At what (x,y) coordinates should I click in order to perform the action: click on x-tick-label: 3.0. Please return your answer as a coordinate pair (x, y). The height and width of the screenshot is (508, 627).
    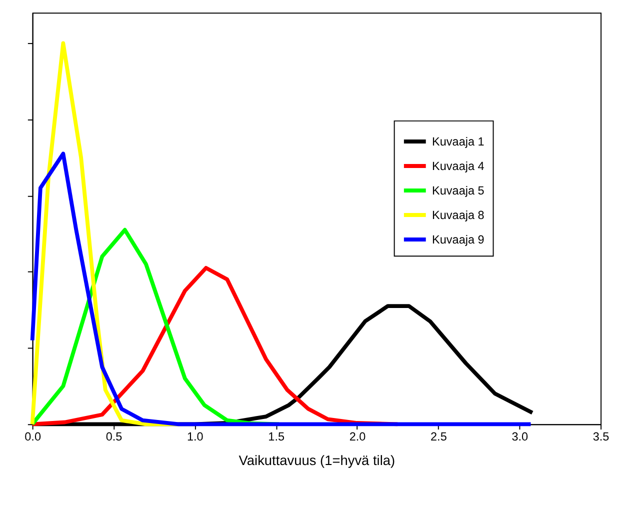
    Looking at the image, I should click on (520, 437).